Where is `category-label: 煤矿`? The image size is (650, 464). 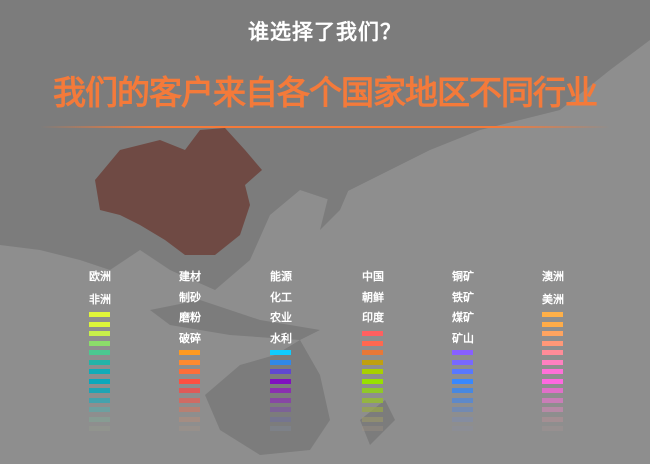
category-label: 煤矿 is located at coordinates (463, 317).